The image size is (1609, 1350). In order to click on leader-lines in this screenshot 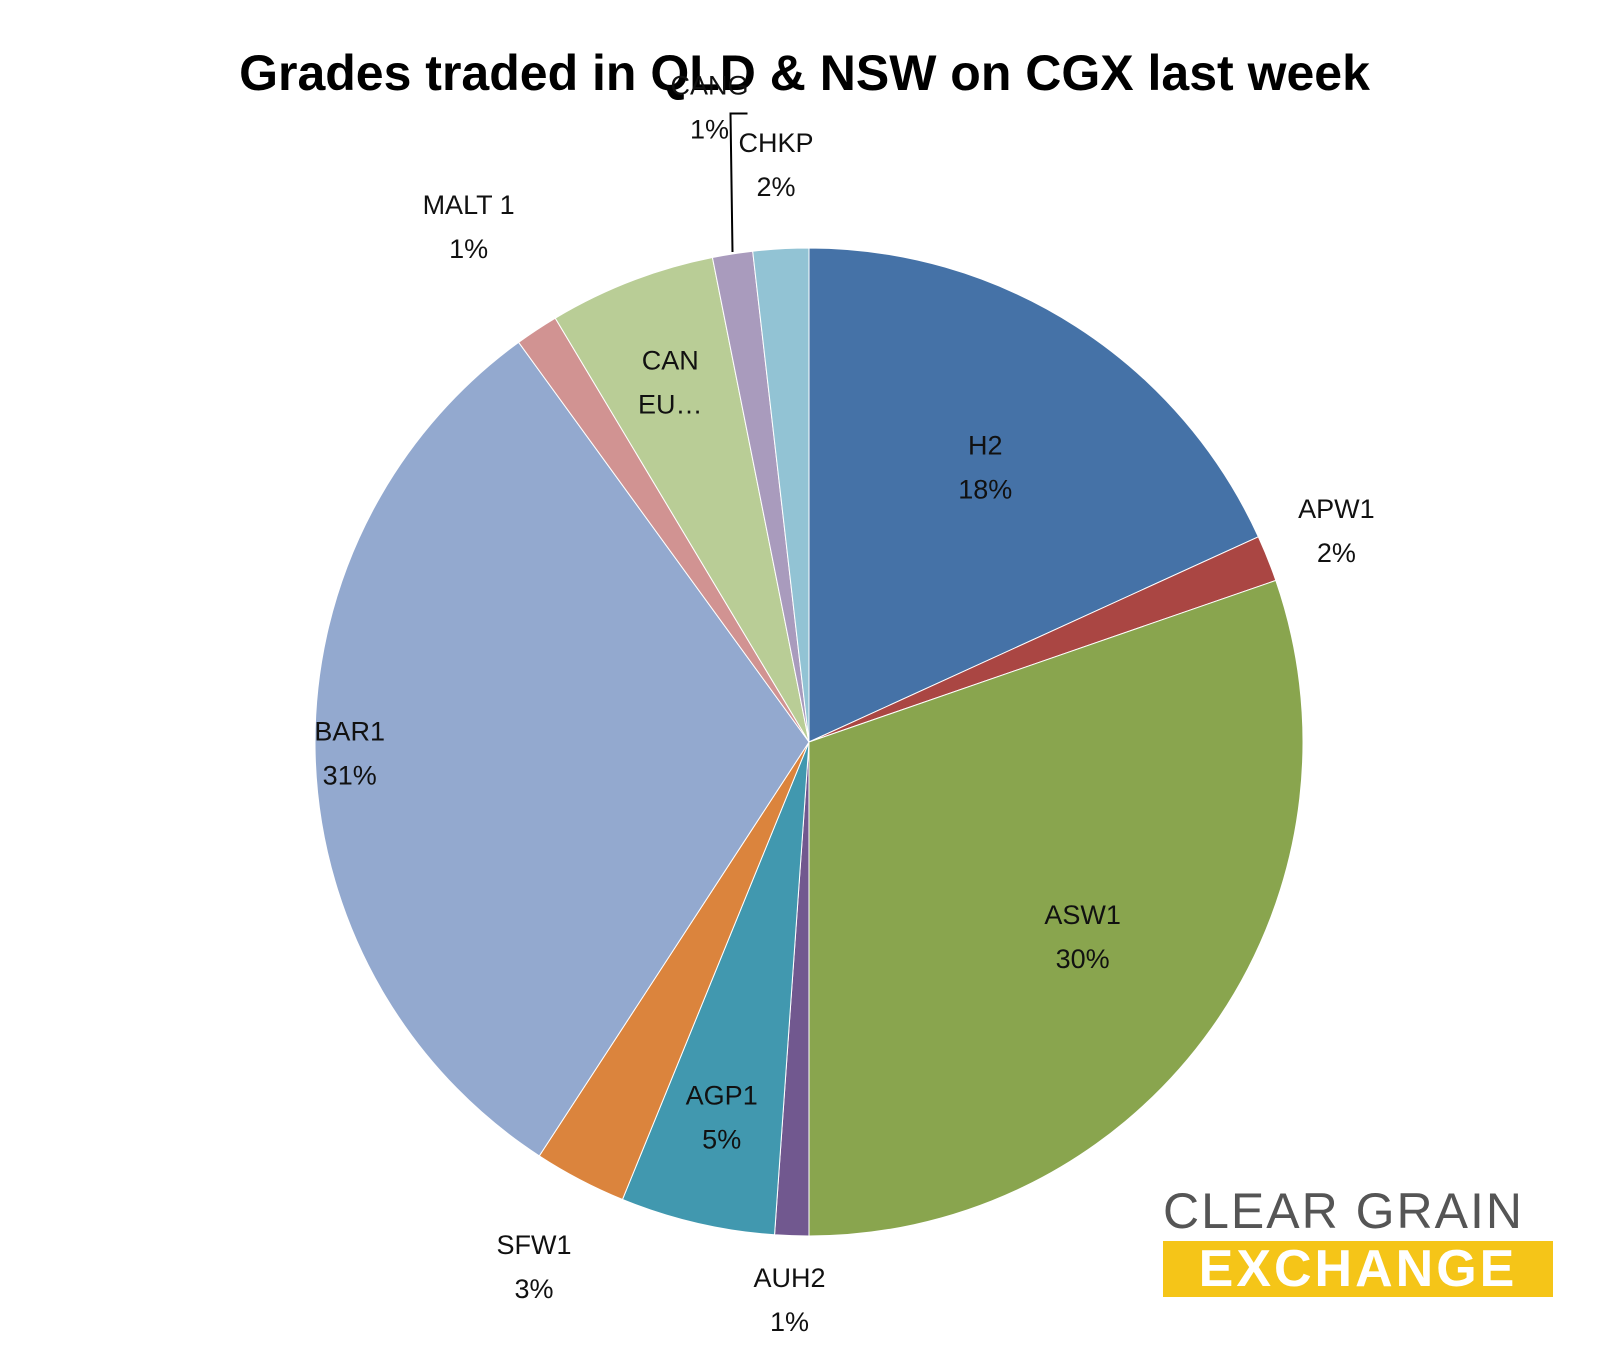, I will do `click(738, 182)`.